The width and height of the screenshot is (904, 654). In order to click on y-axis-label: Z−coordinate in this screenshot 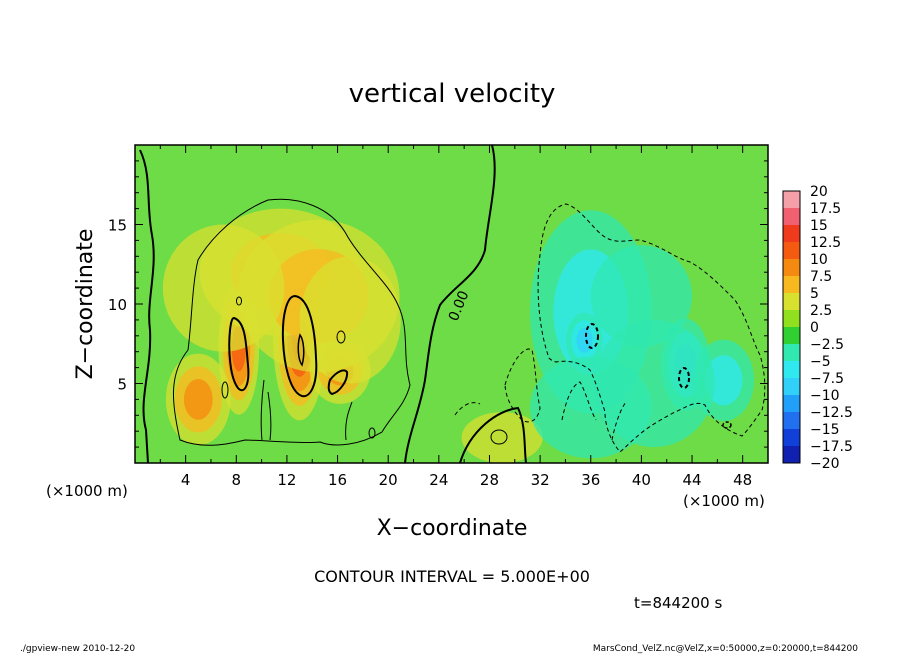, I will do `click(85, 304)`.